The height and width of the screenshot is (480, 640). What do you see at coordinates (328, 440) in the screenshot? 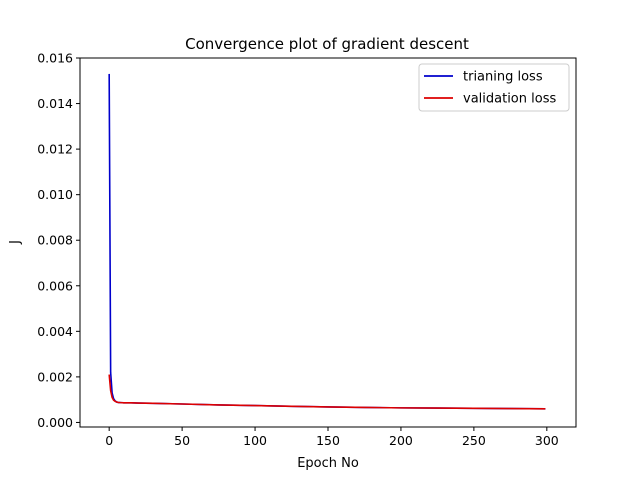
I see `x-tick-label: 150` at bounding box center [328, 440].